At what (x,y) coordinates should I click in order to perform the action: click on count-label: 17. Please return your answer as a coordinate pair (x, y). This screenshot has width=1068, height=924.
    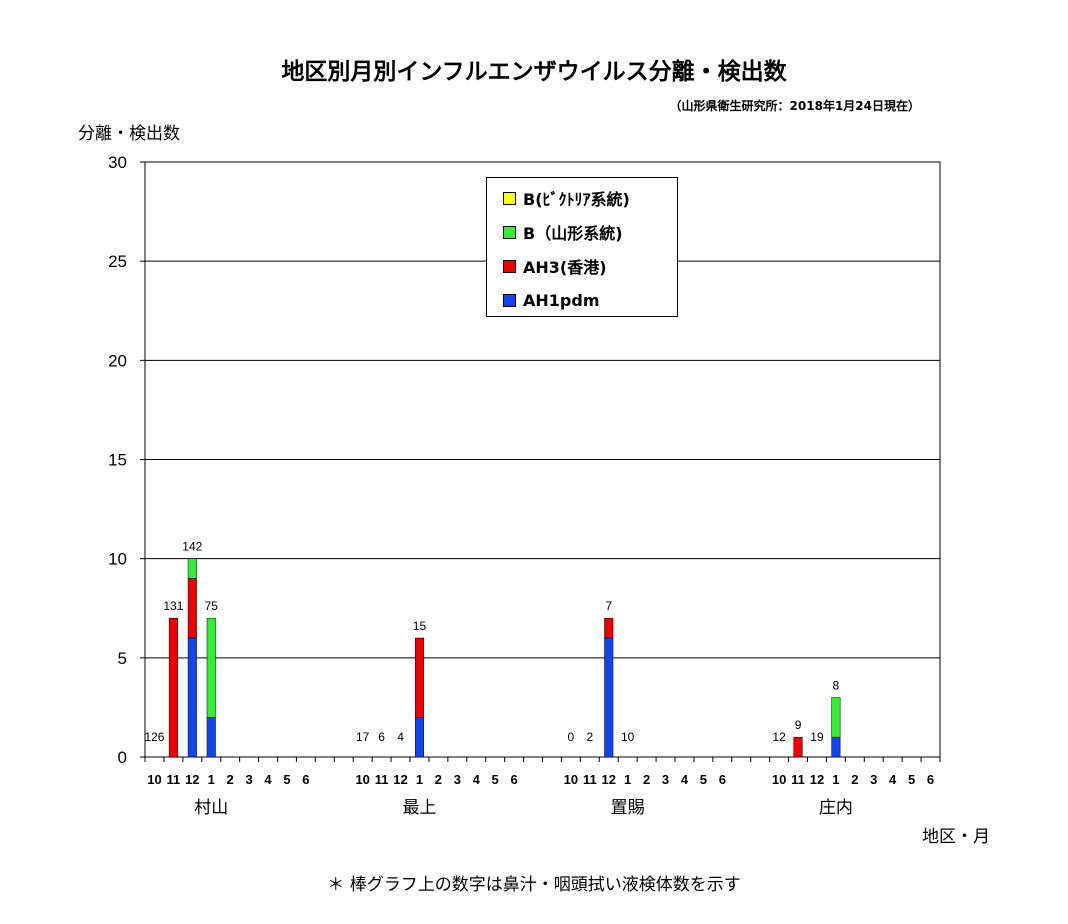
    Looking at the image, I should click on (363, 737).